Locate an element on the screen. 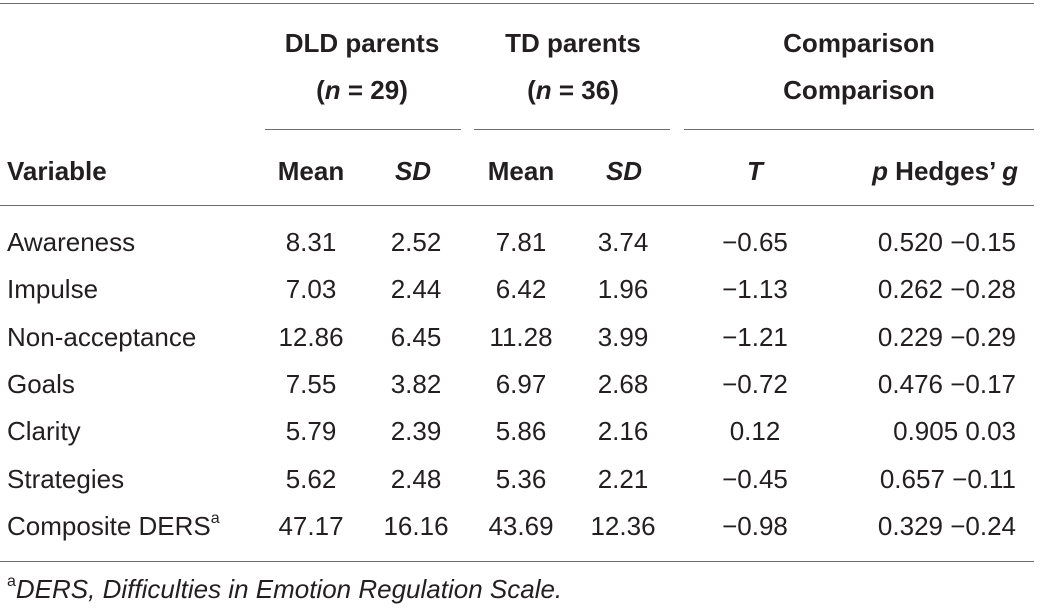 This screenshot has height=611, width=1040. td-group-n: (n = 36) is located at coordinates (573, 90).